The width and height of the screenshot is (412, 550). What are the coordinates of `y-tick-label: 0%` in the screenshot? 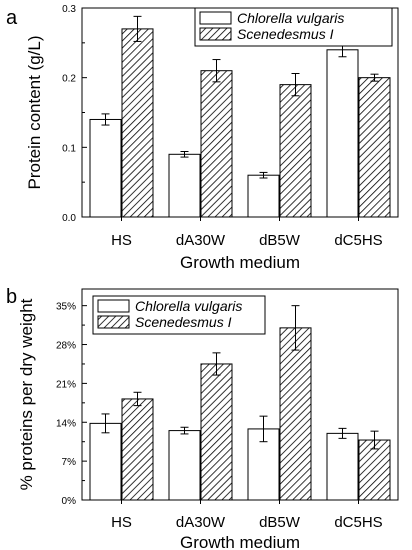 It's located at (69, 501).